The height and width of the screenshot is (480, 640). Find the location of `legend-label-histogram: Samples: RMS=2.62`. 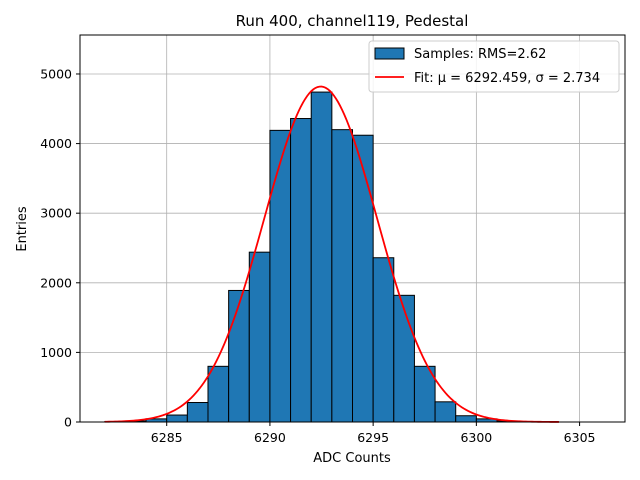

legend-label-histogram: Samples: RMS=2.62 is located at coordinates (480, 54).